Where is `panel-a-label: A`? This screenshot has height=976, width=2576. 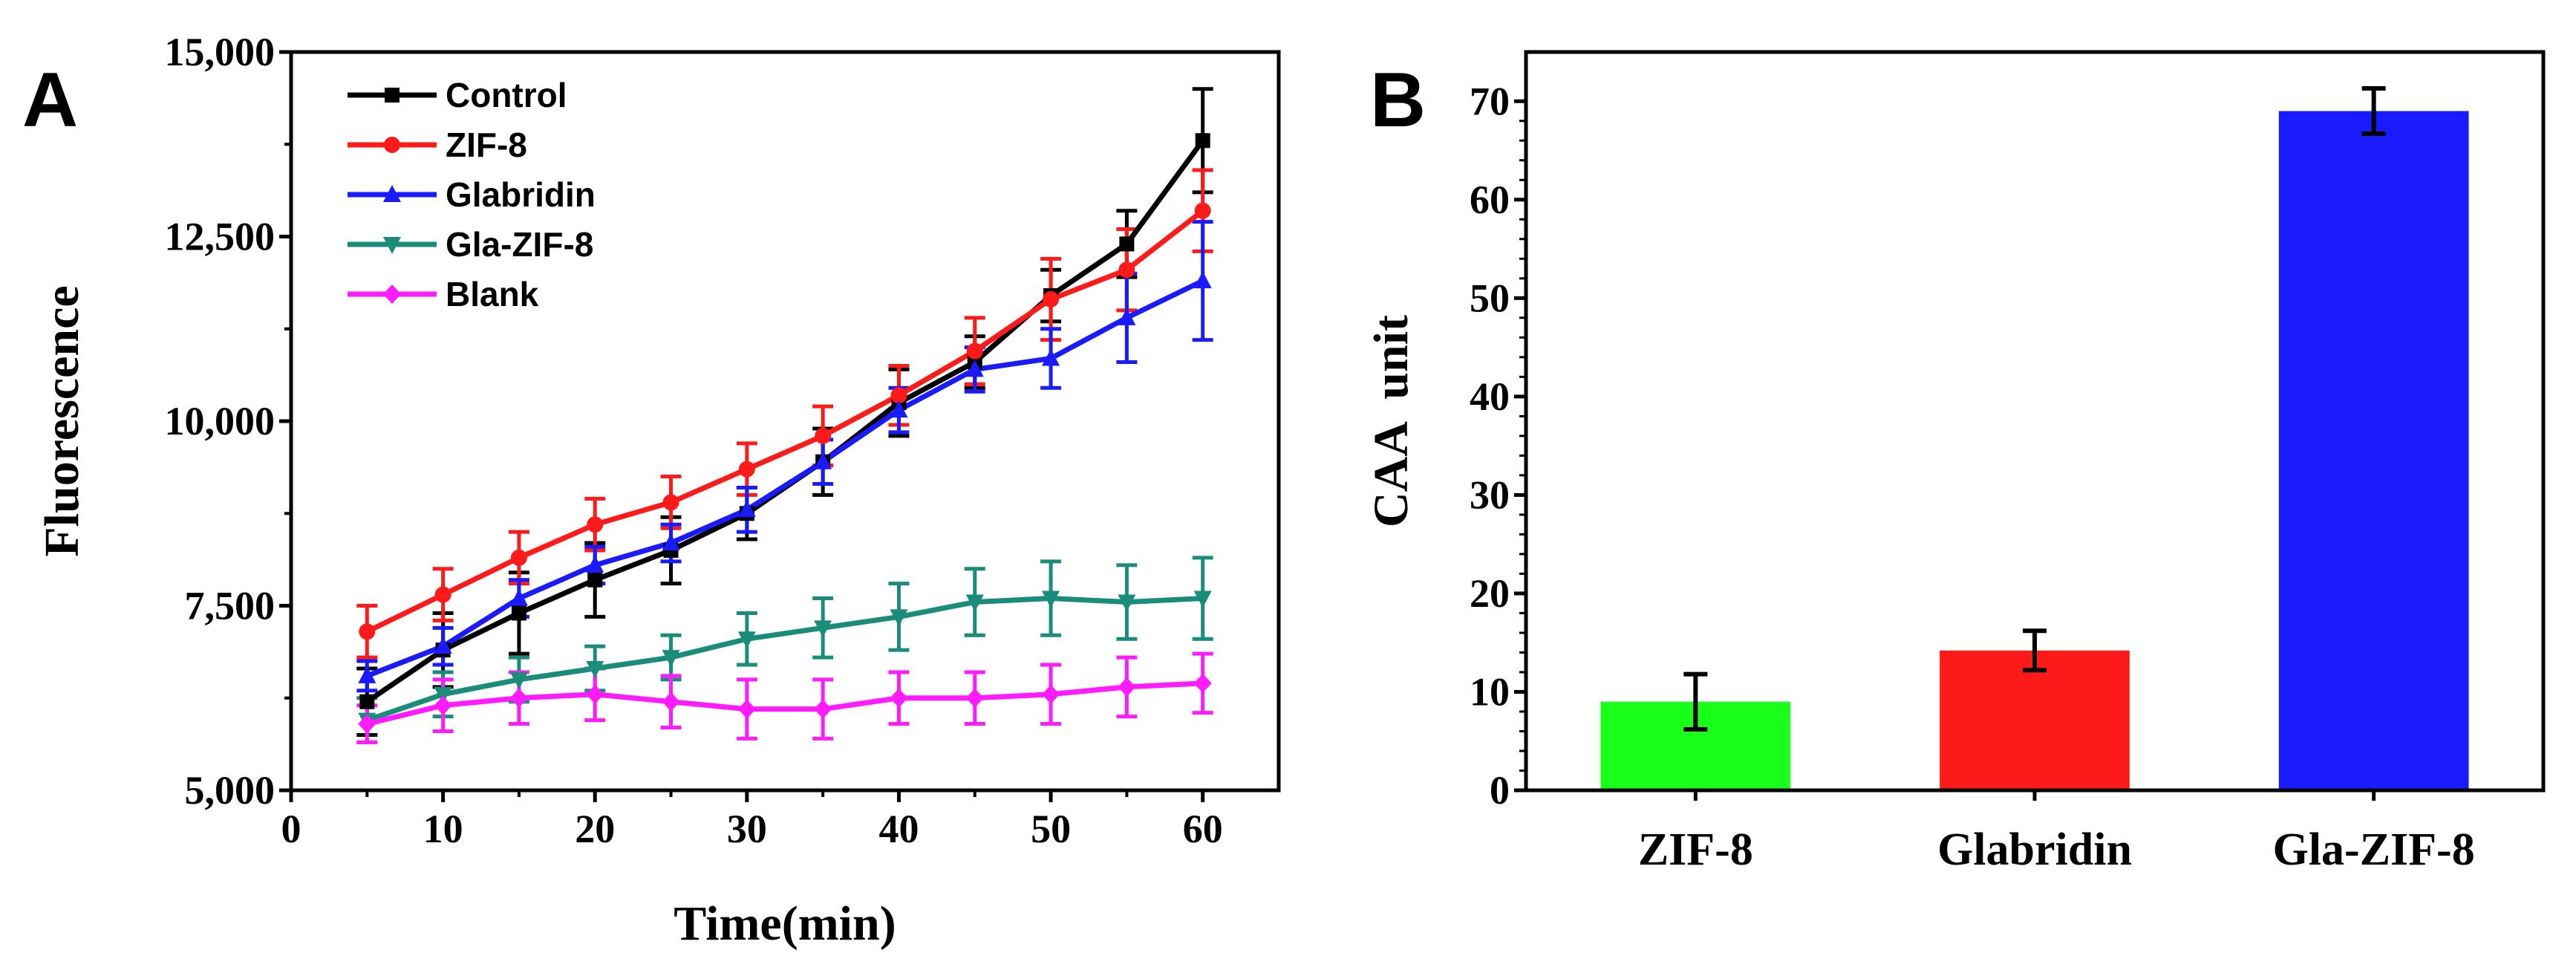
panel-a-label: A is located at coordinates (50, 100).